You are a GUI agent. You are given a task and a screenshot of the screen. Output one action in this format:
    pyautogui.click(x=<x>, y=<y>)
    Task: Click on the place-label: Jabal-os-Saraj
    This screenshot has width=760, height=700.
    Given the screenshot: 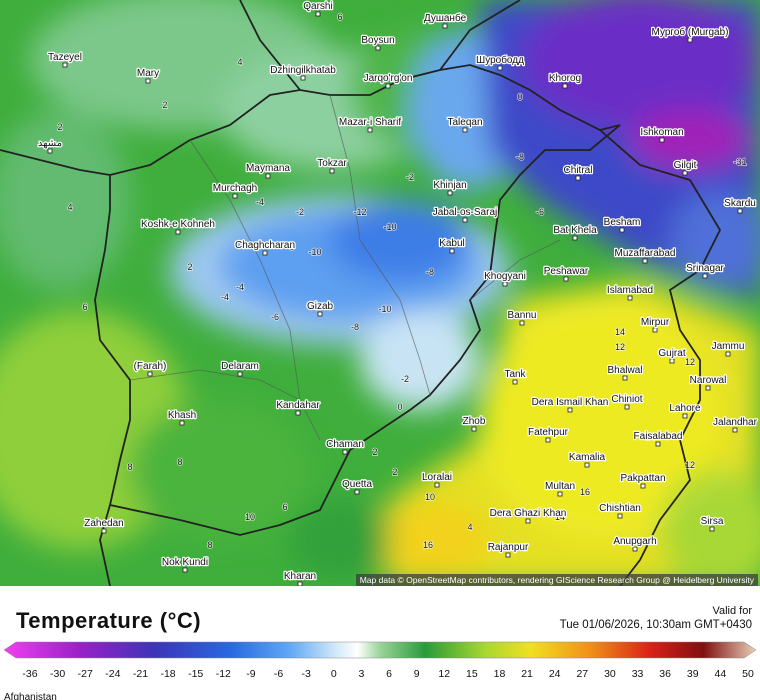 What is the action you would take?
    pyautogui.click(x=465, y=212)
    